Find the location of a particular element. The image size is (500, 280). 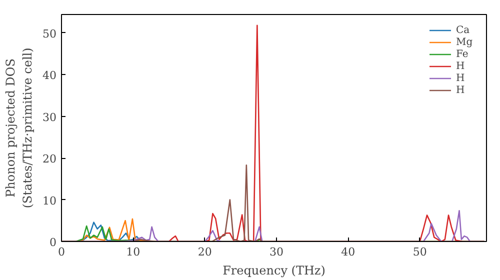

x-axis-title: Frequency (THz) is located at coordinates (274, 271).